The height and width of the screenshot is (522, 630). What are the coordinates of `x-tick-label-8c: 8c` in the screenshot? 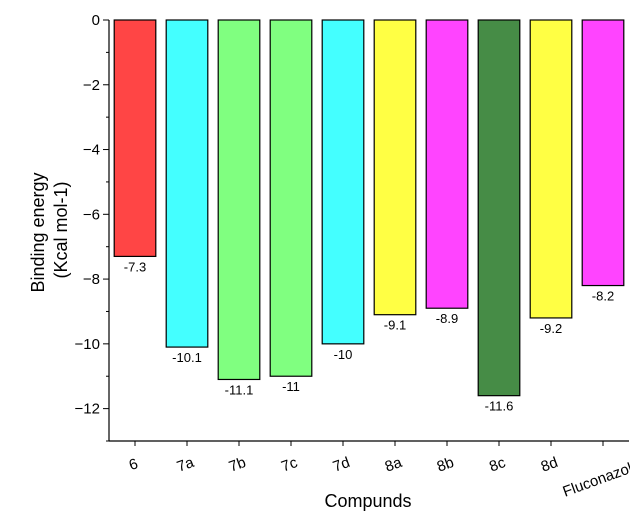 It's located at (497, 465).